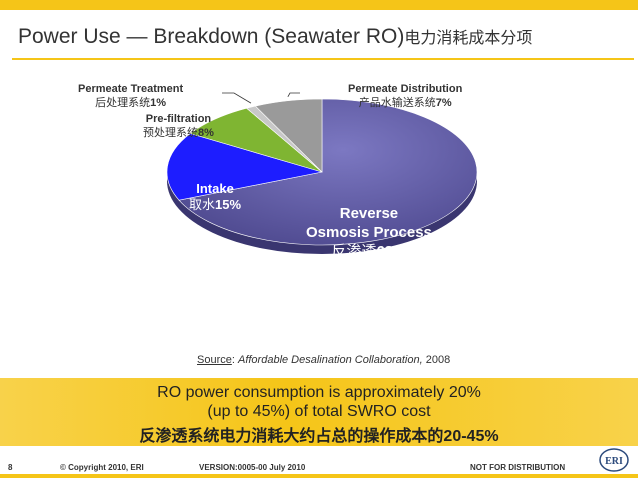 The width and height of the screenshot is (638, 478). What do you see at coordinates (244, 167) in the screenshot?
I see `pie-slice-intake` at bounding box center [244, 167].